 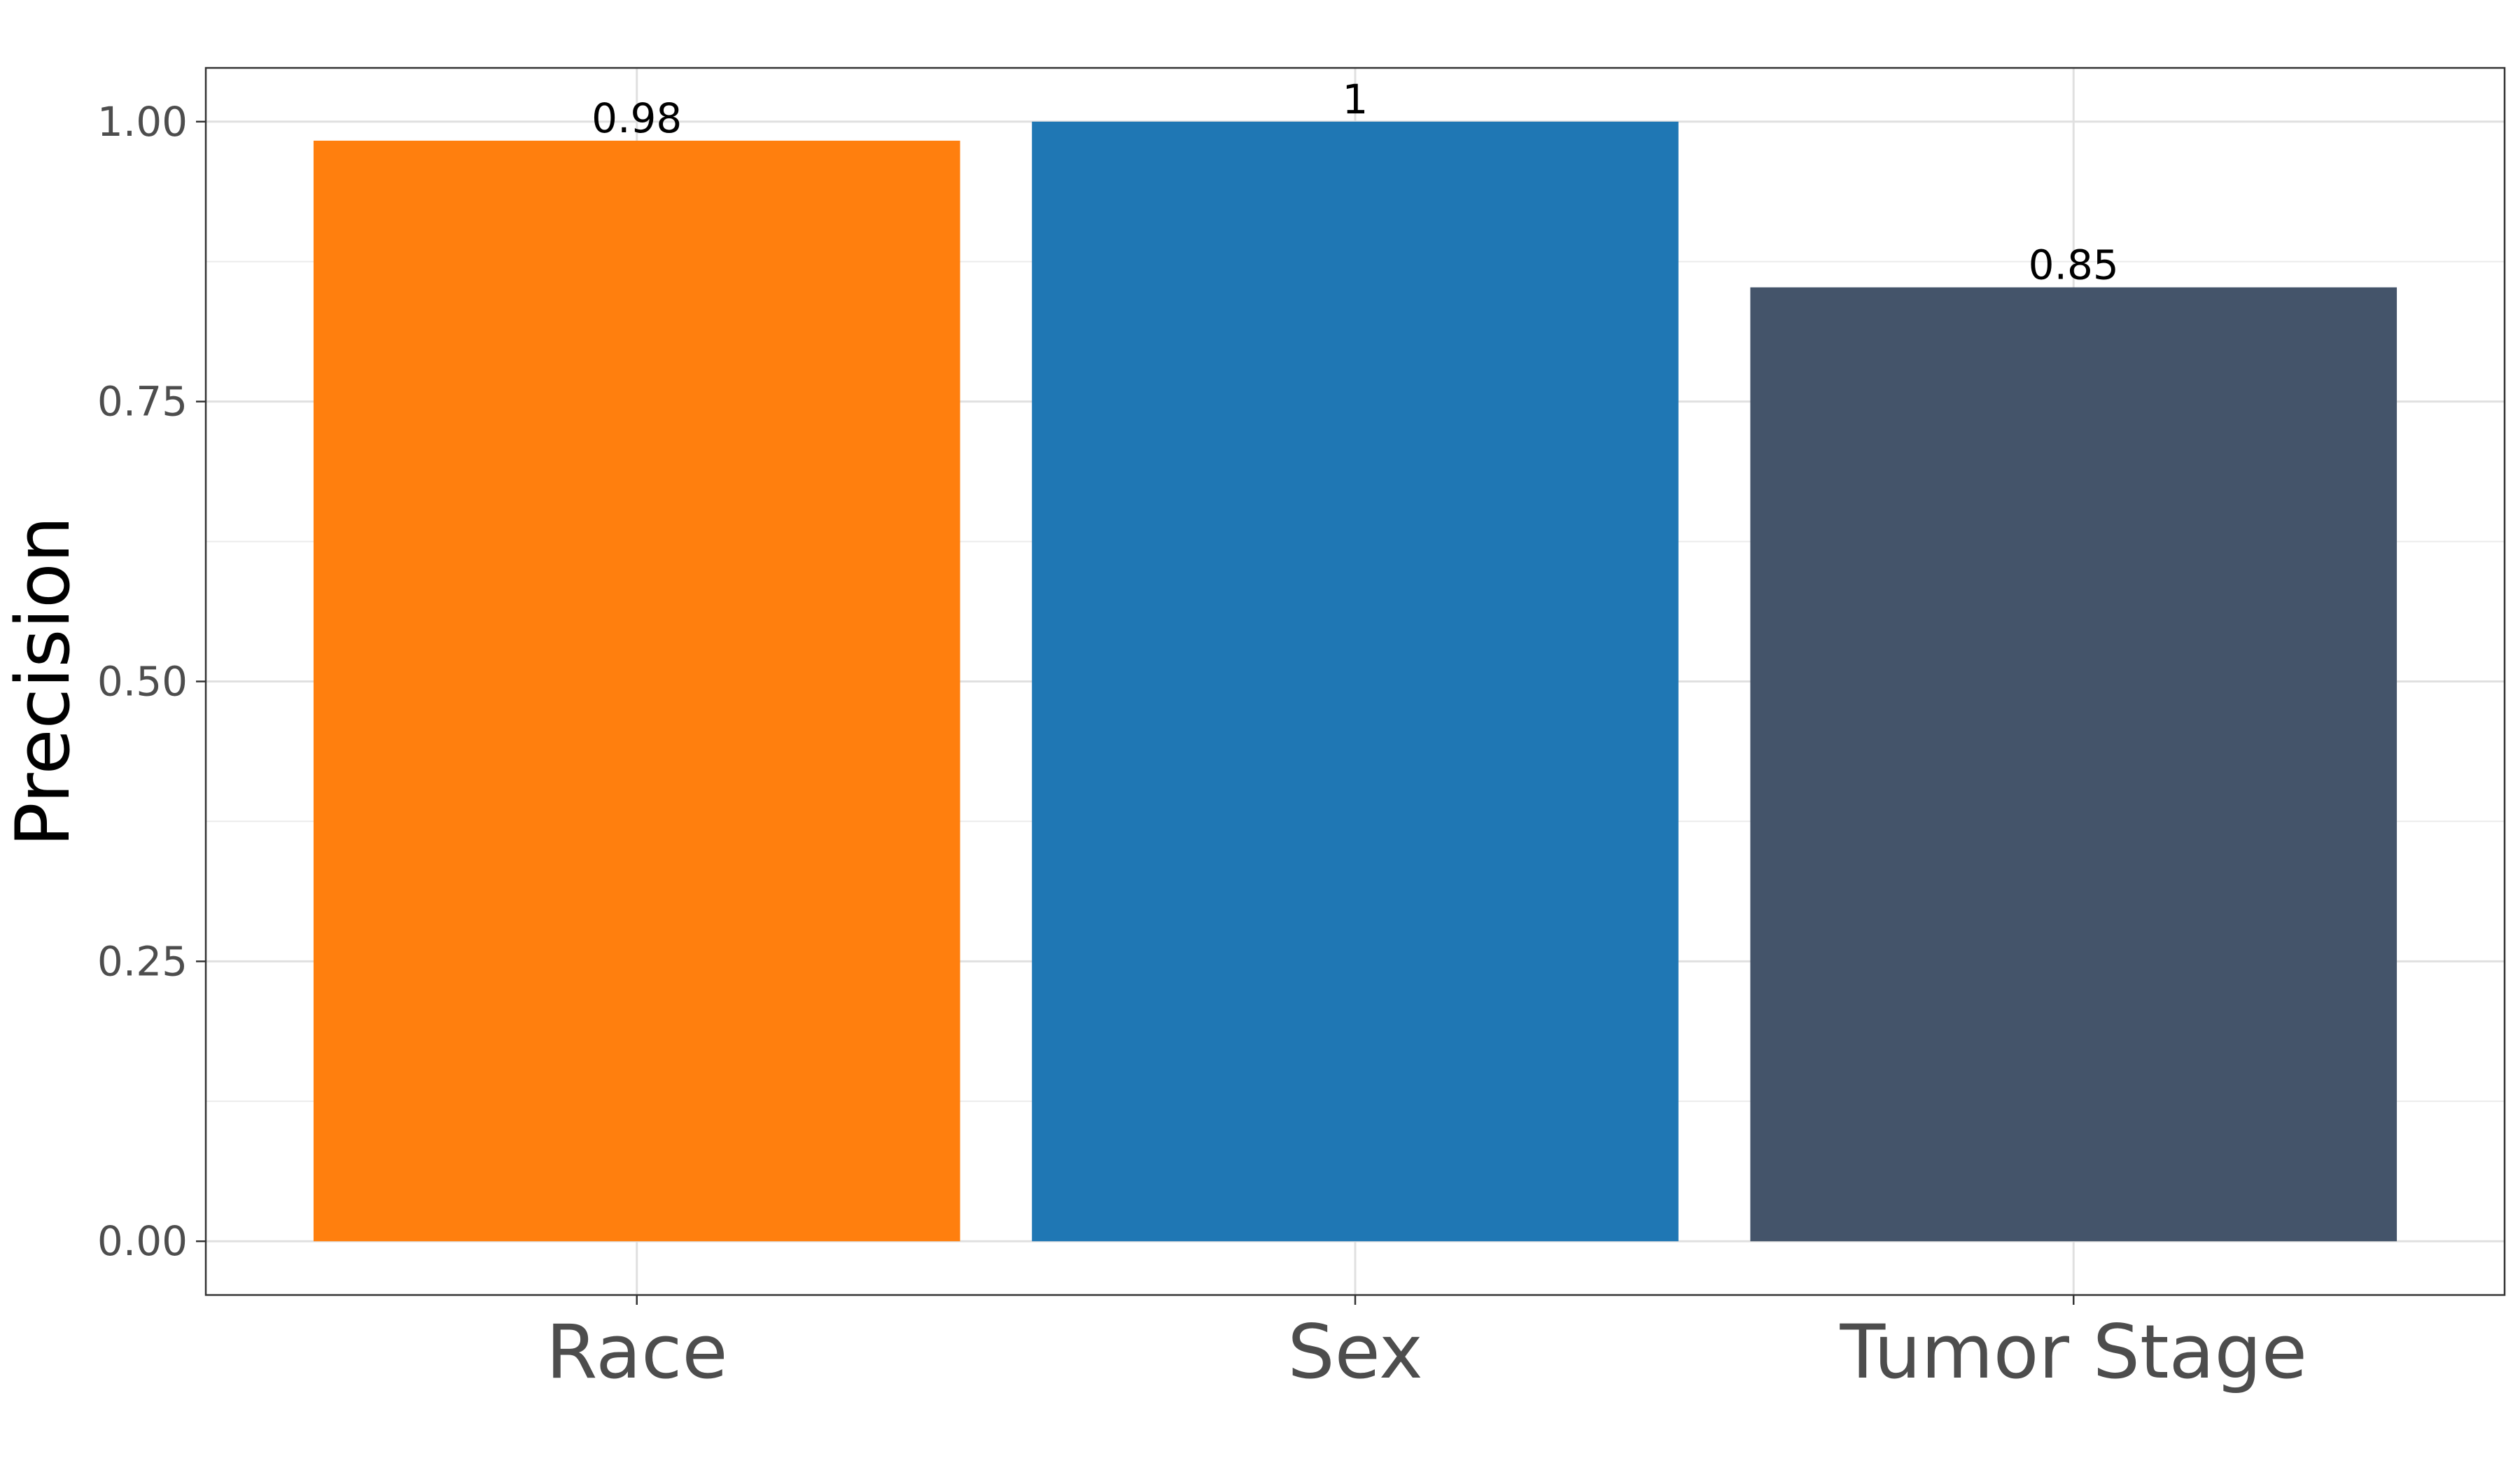 I want to click on bar-value-label: 0.85, so click(x=2074, y=264).